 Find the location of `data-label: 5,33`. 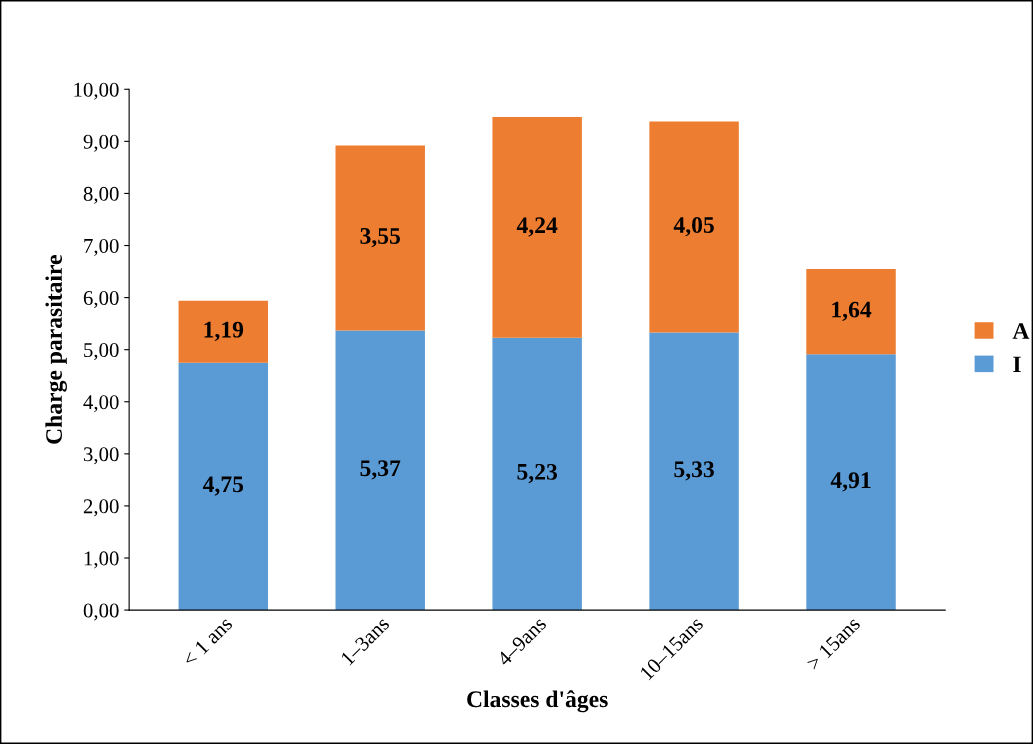

data-label: 5,33 is located at coordinates (694, 471).